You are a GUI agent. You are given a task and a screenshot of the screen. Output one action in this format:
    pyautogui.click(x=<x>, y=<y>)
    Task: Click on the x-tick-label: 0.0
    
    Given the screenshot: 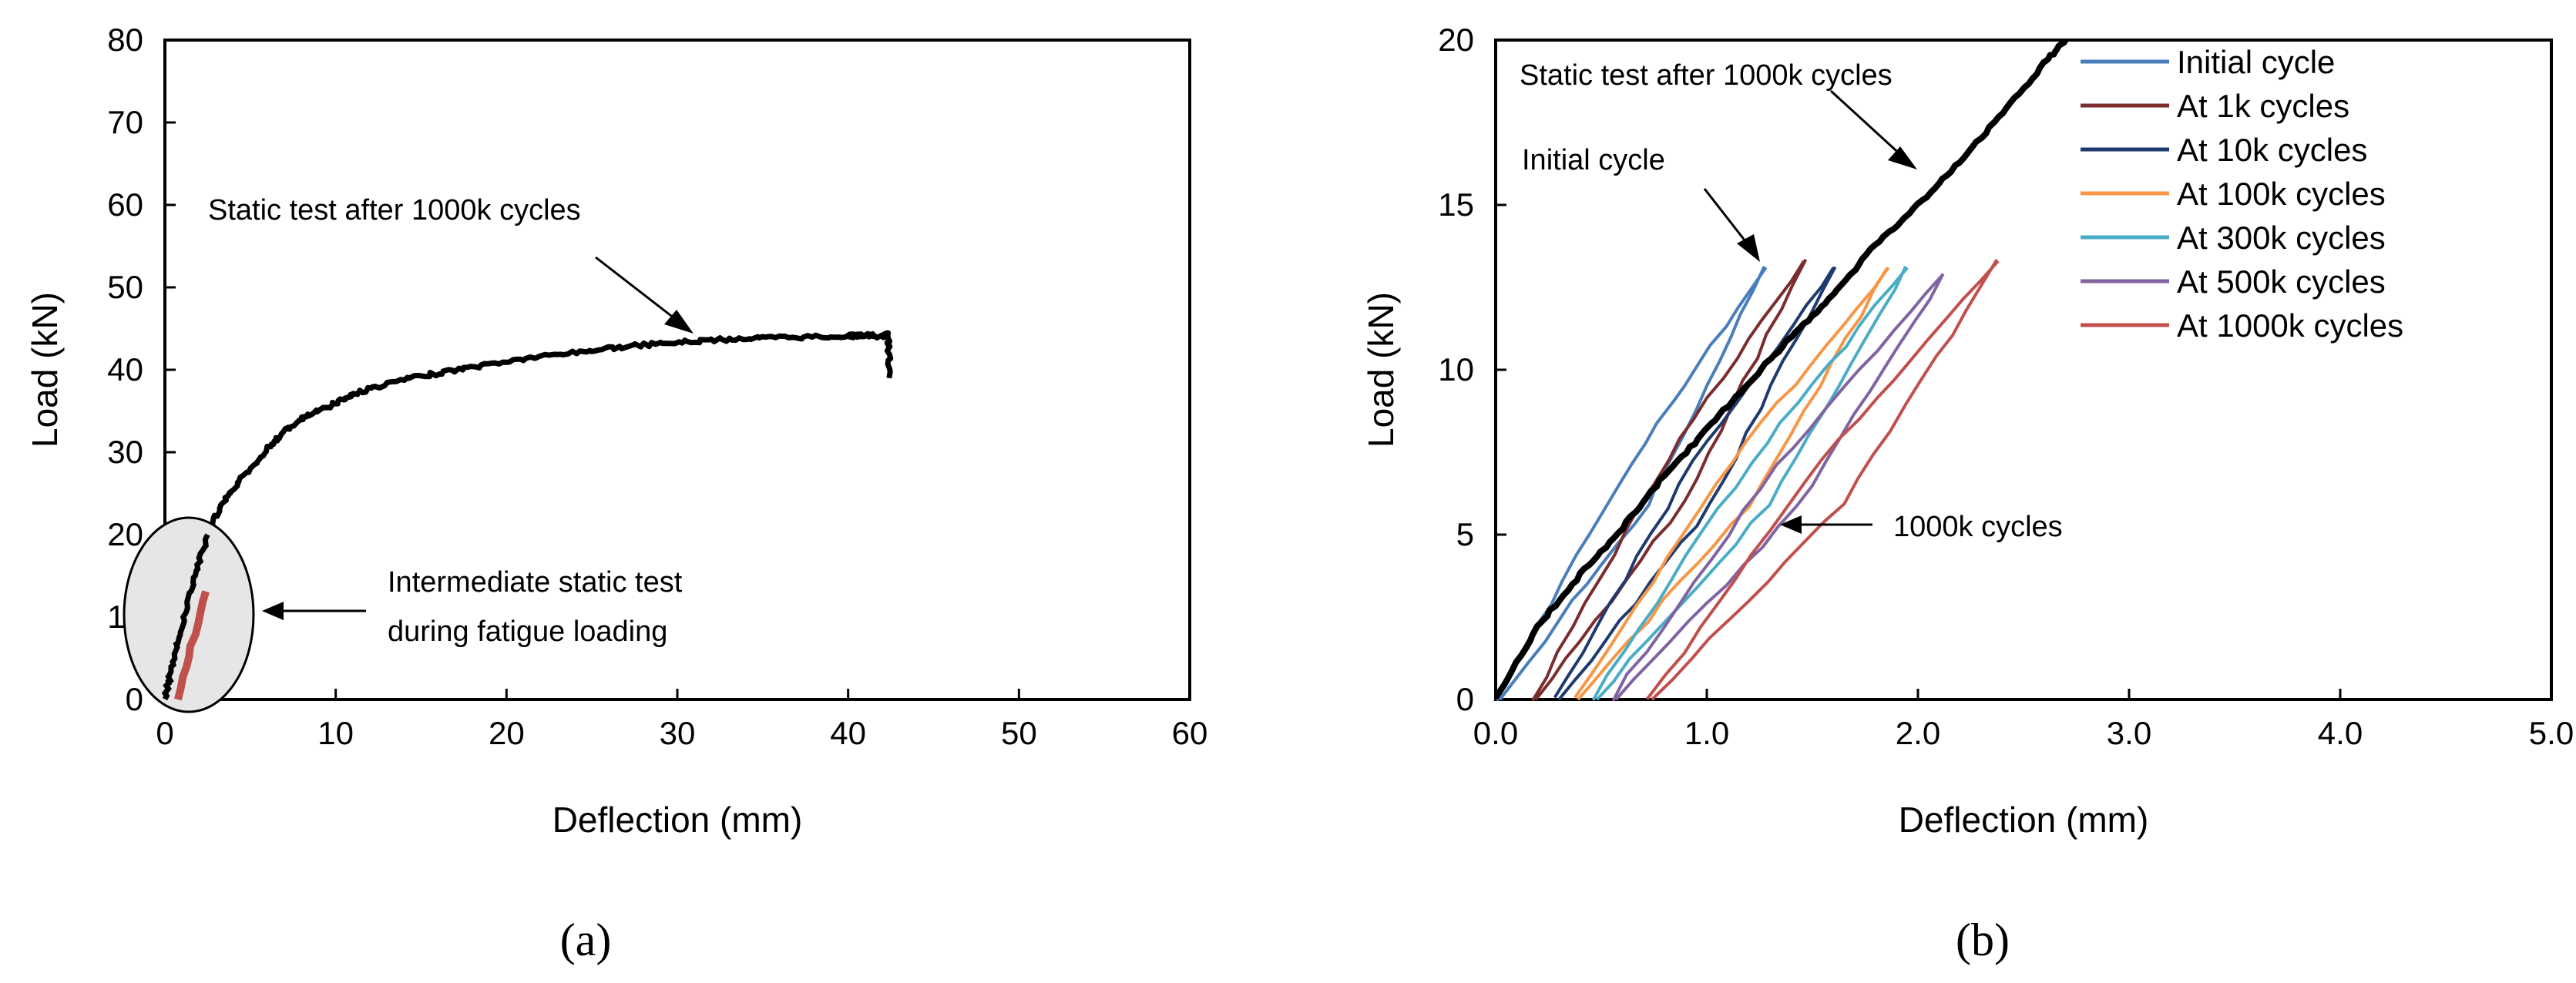 What is the action you would take?
    pyautogui.click(x=1495, y=733)
    